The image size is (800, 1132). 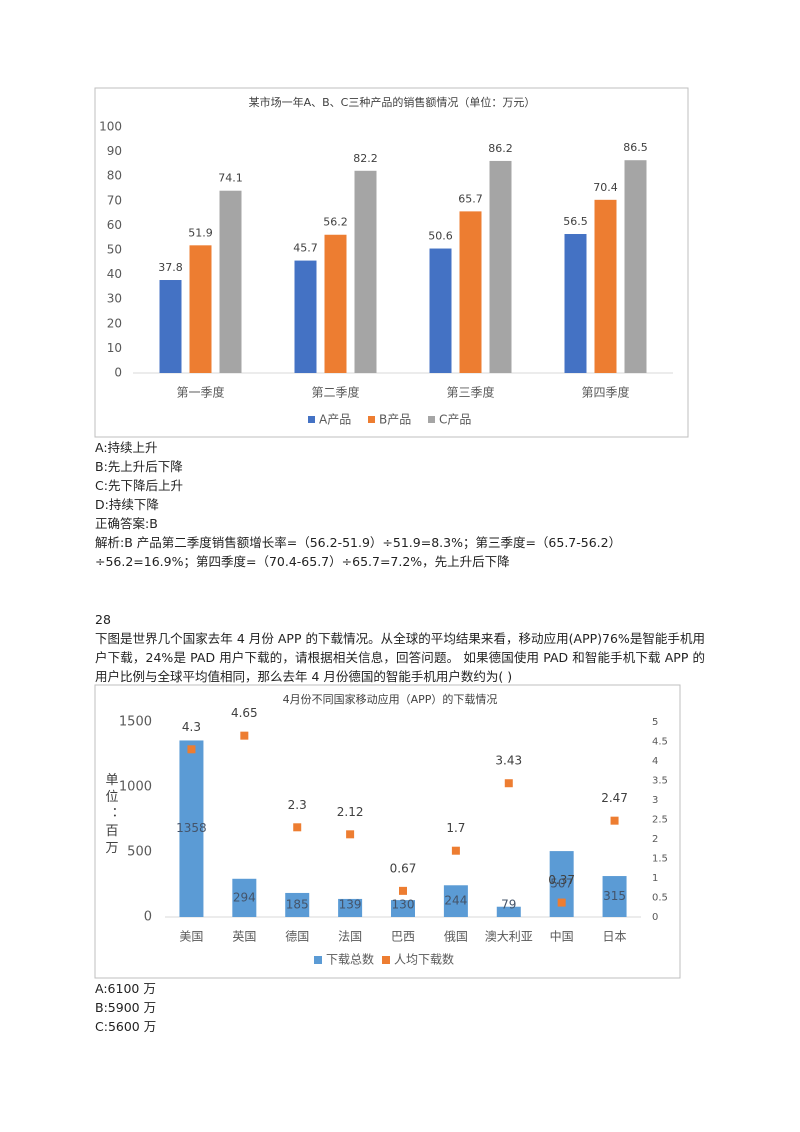 I want to click on y-tick-label: 1500, so click(x=135, y=722).